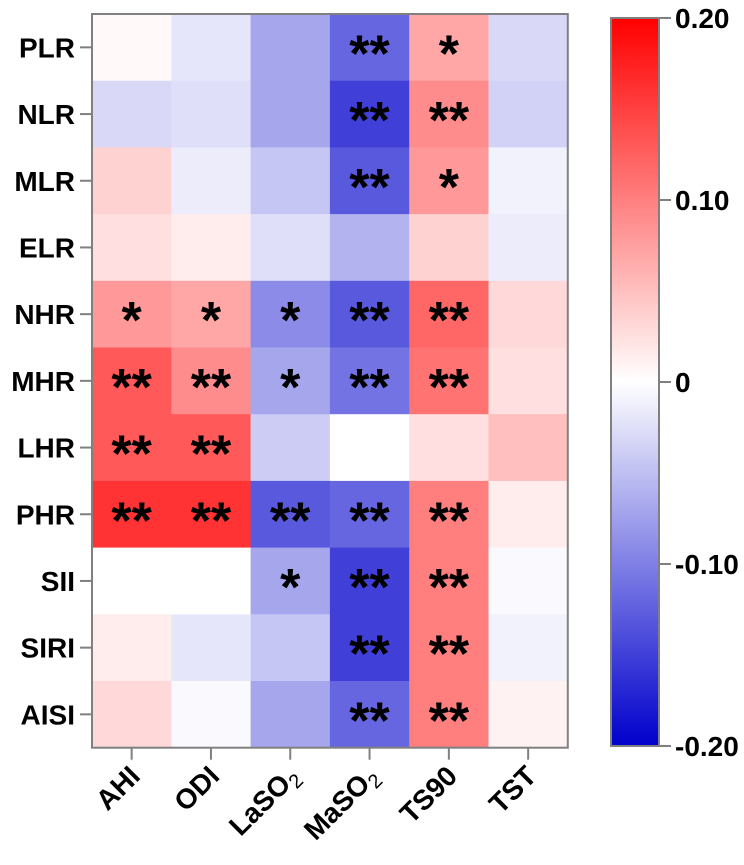 Image resolution: width=744 pixels, height=865 pixels. Describe the element at coordinates (46, 448) in the screenshot. I see `row-label: LHR` at that location.